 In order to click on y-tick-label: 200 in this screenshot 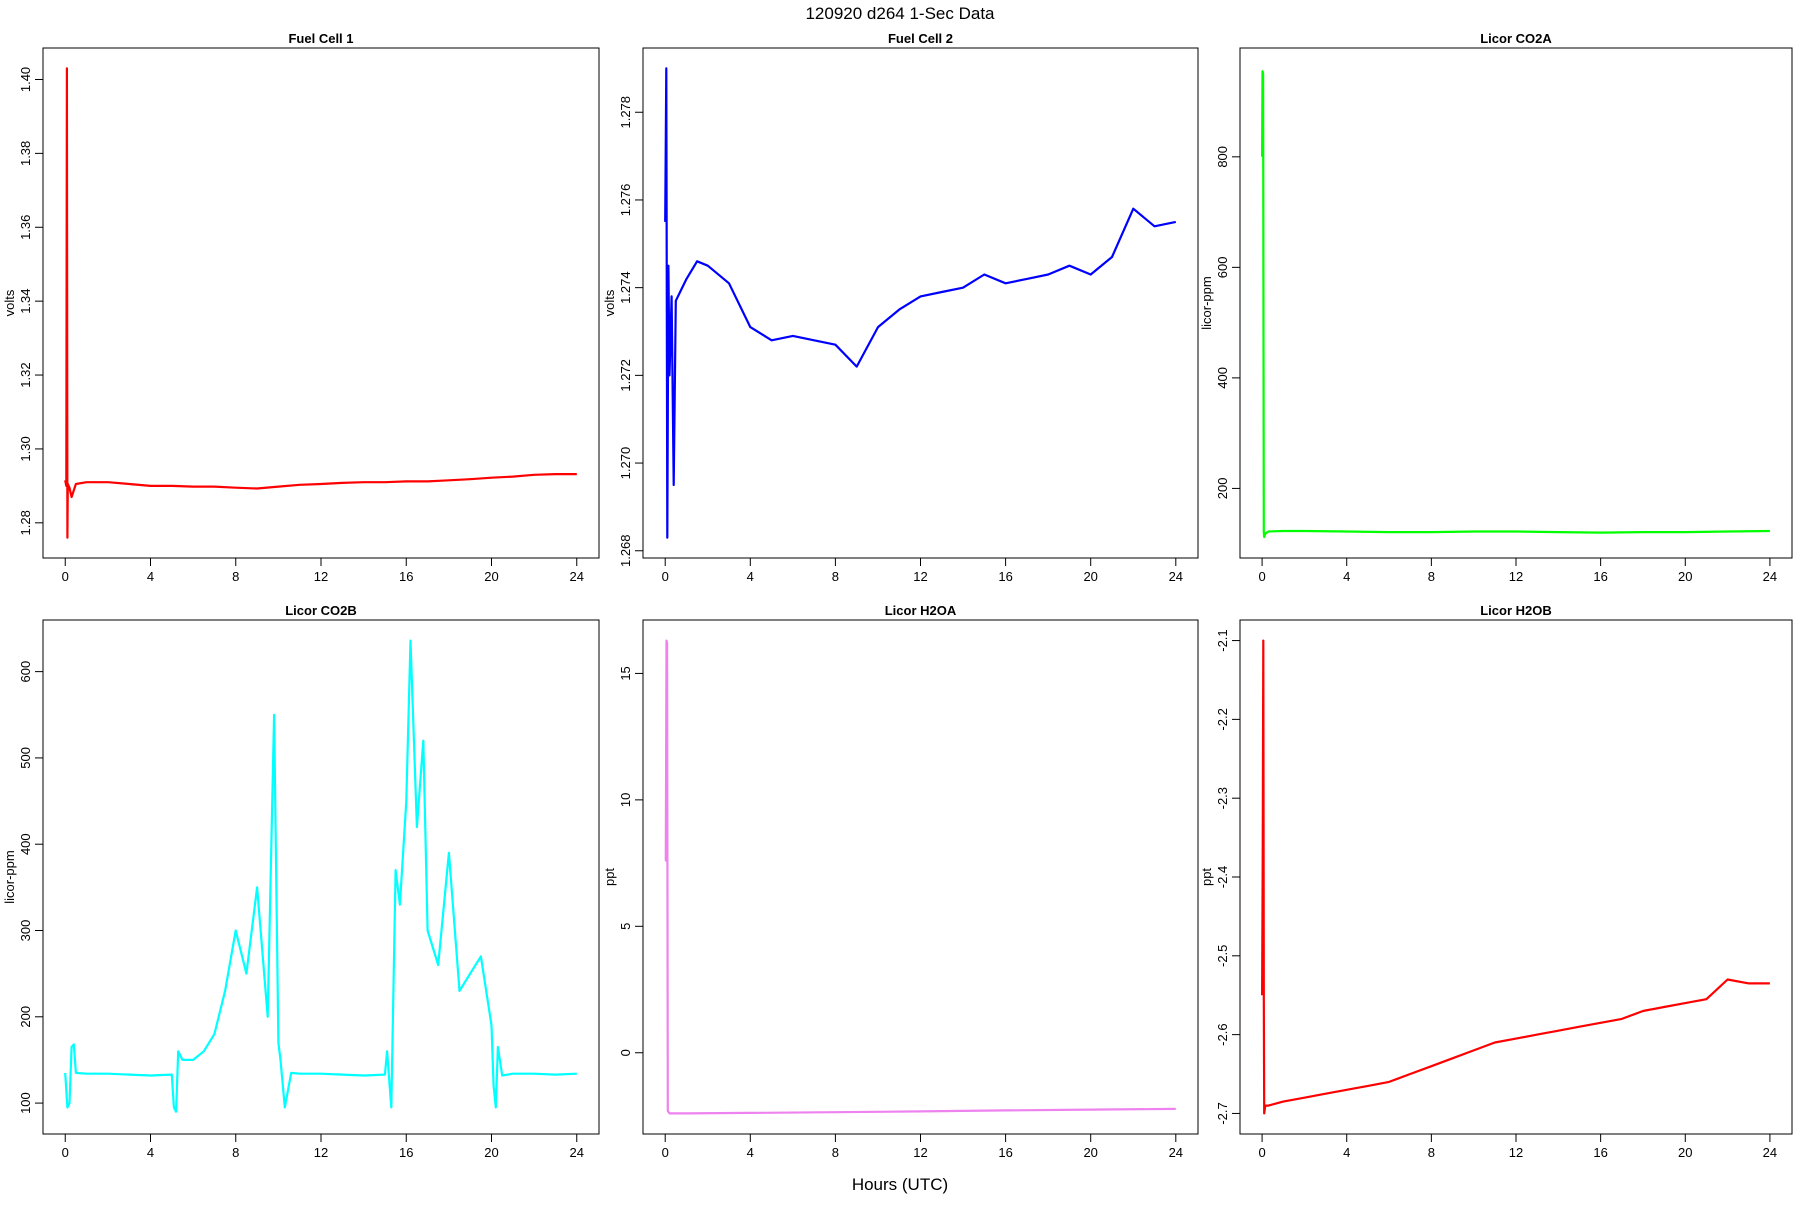, I will do `click(1222, 489)`.